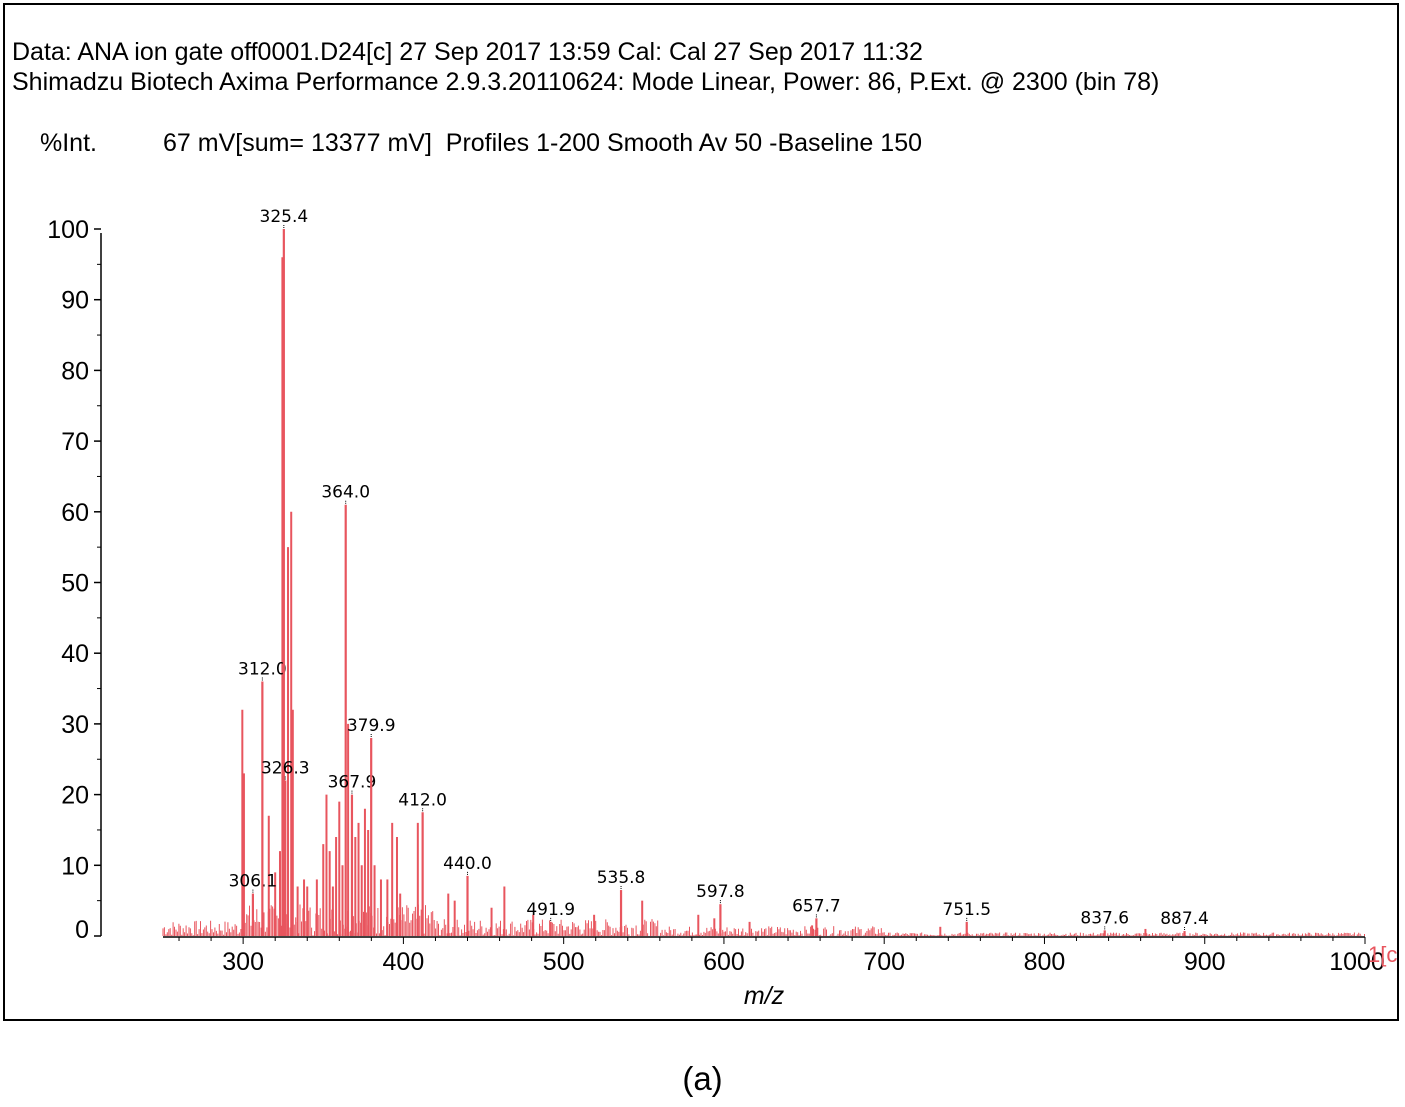  Describe the element at coordinates (702, 1078) in the screenshot. I see `figure-caption: (a)` at that location.